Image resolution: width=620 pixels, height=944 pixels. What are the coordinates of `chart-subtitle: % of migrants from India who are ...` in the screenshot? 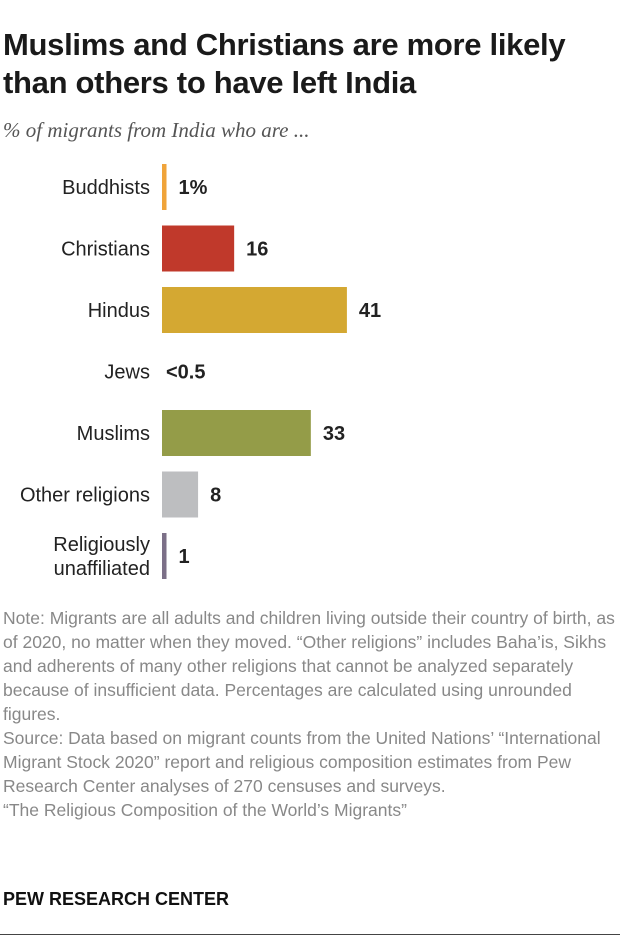 It's located at (156, 130).